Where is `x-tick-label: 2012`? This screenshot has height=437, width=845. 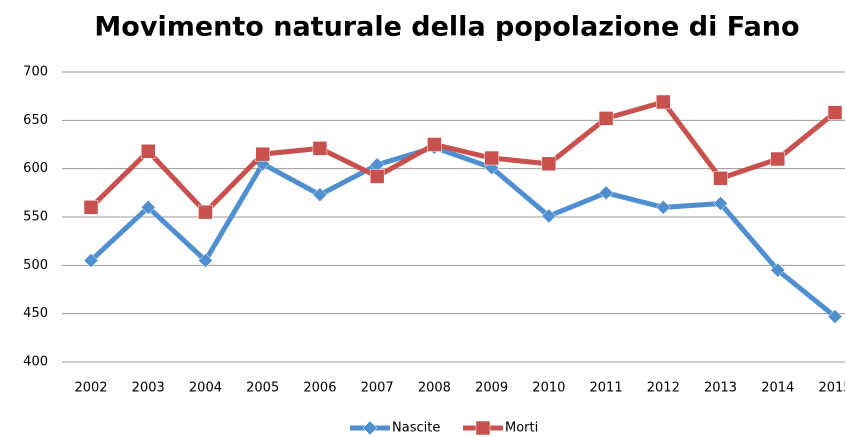 x-tick-label: 2012 is located at coordinates (663, 388).